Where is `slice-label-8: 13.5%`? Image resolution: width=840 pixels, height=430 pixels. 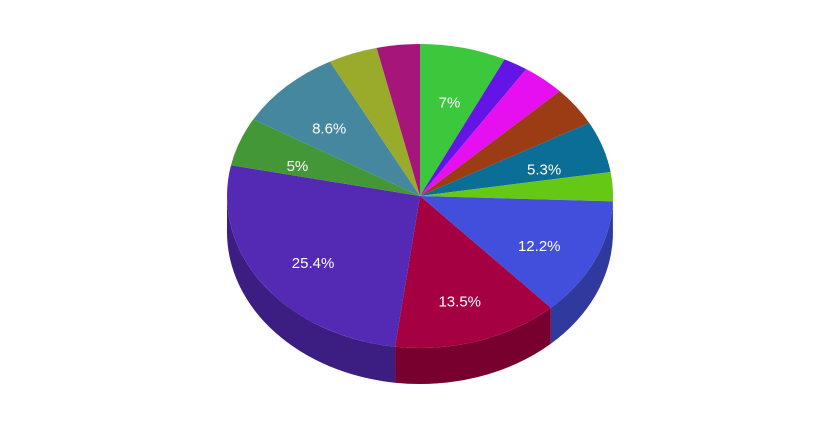 slice-label-8: 13.5% is located at coordinates (459, 301).